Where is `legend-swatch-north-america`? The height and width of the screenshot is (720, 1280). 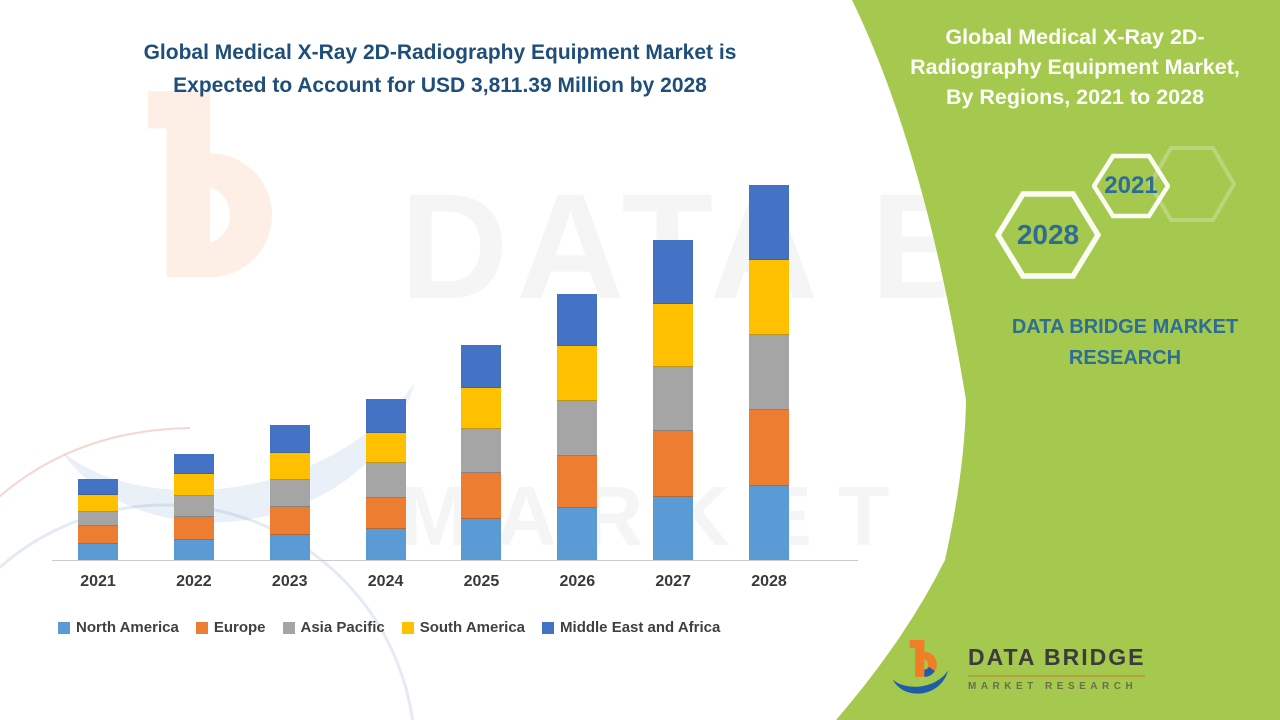 legend-swatch-north-america is located at coordinates (64, 627).